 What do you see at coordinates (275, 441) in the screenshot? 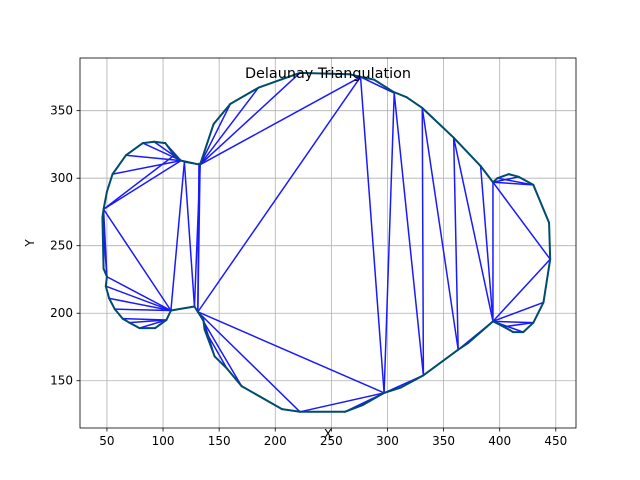
I see `x-tick-label: 200` at bounding box center [275, 441].